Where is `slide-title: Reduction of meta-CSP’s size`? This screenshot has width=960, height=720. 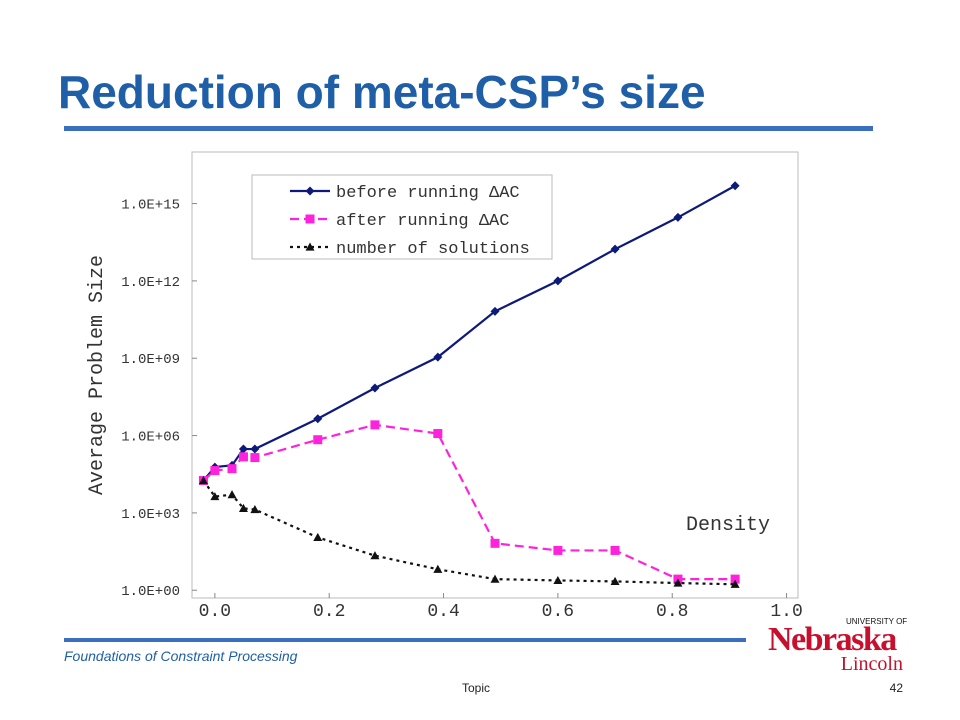 slide-title: Reduction of meta-CSP’s size is located at coordinates (382, 92).